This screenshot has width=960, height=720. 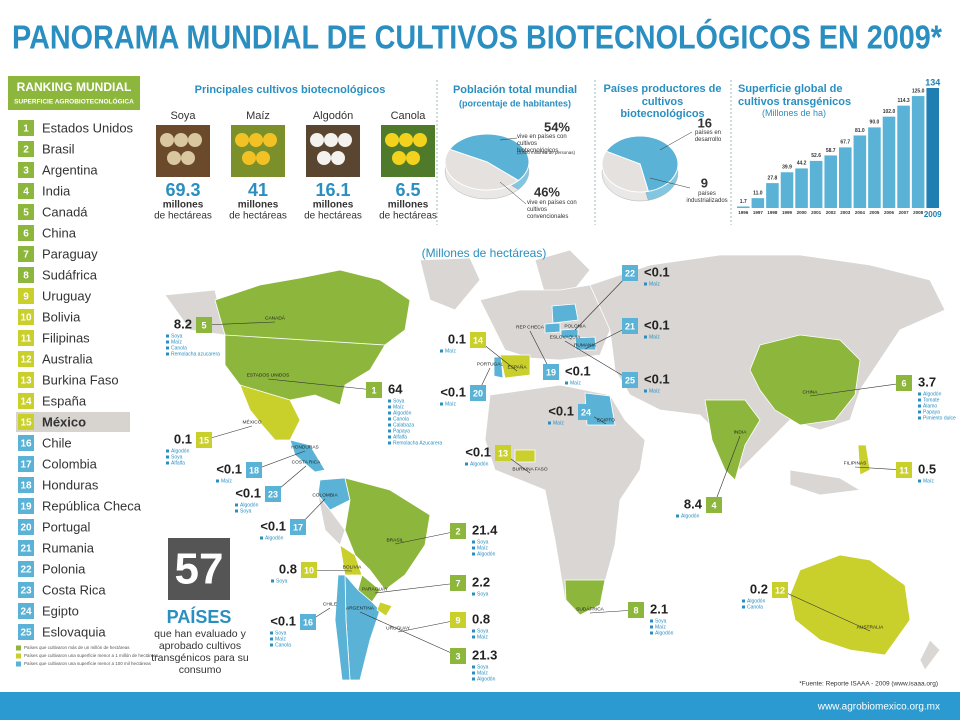 What do you see at coordinates (288, 568) in the screenshot?
I see `country-value: 0.8` at bounding box center [288, 568].